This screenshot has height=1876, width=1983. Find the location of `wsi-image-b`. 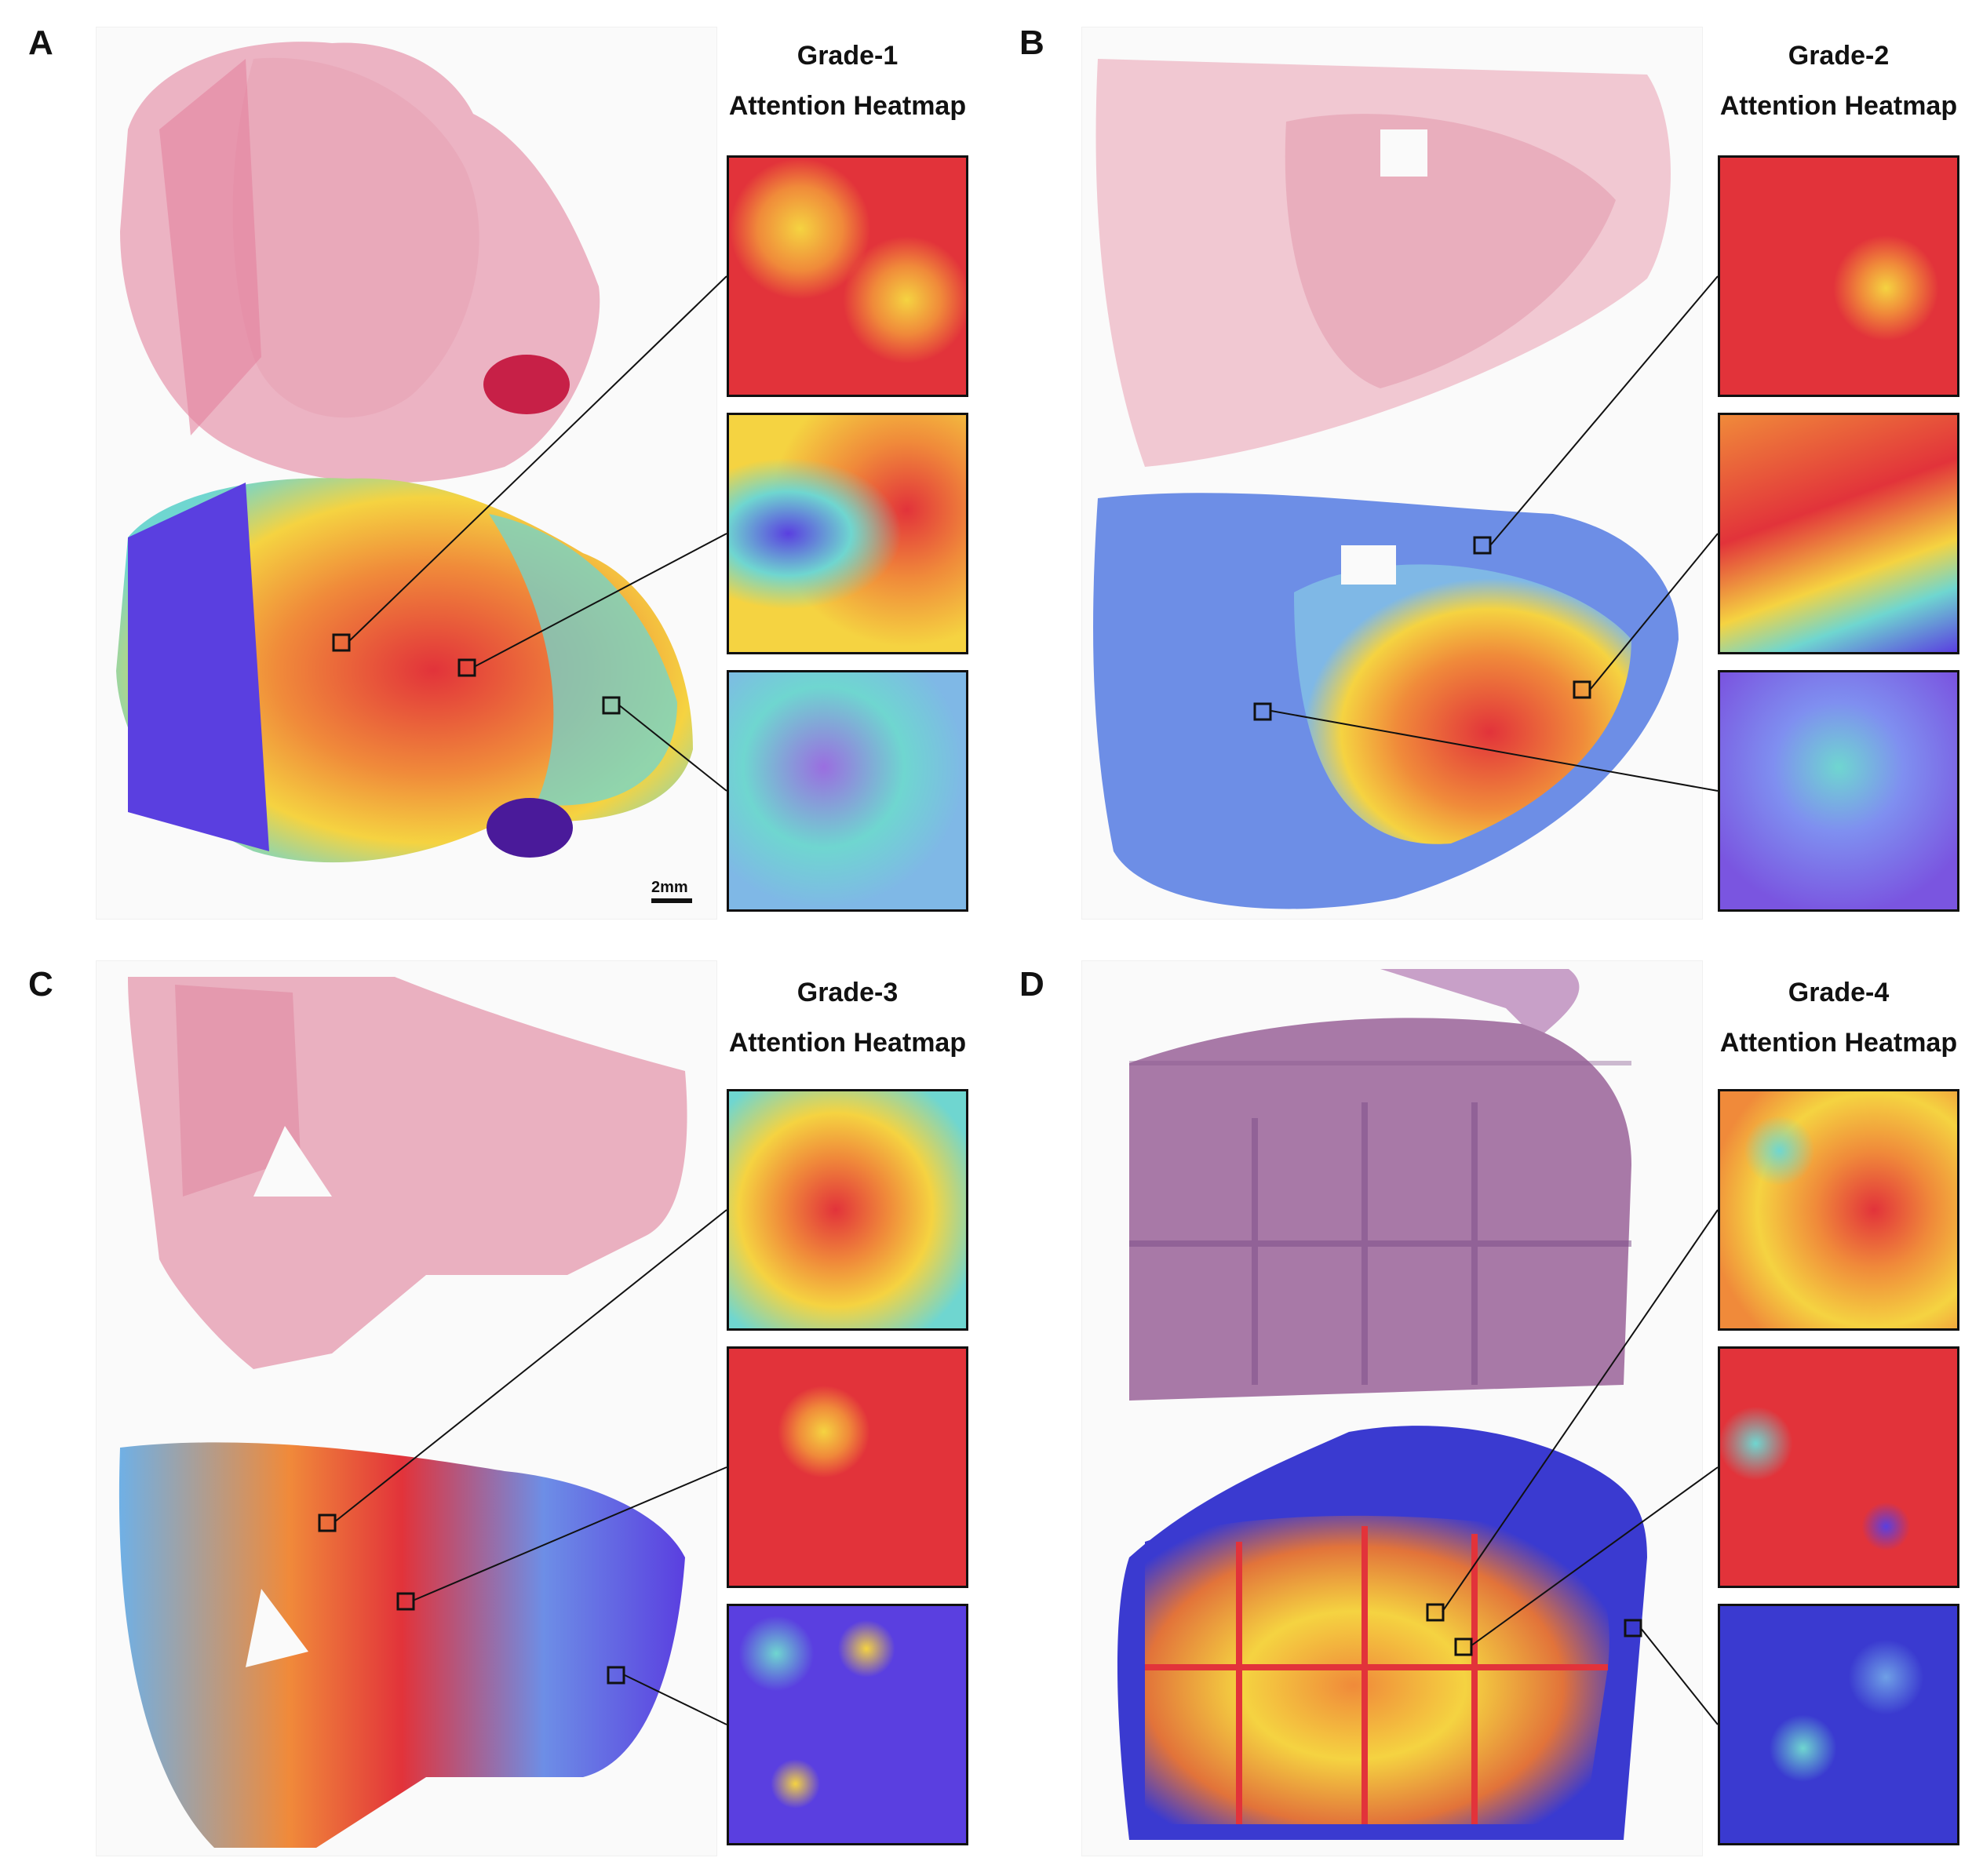

wsi-image-b is located at coordinates (1386, 484).